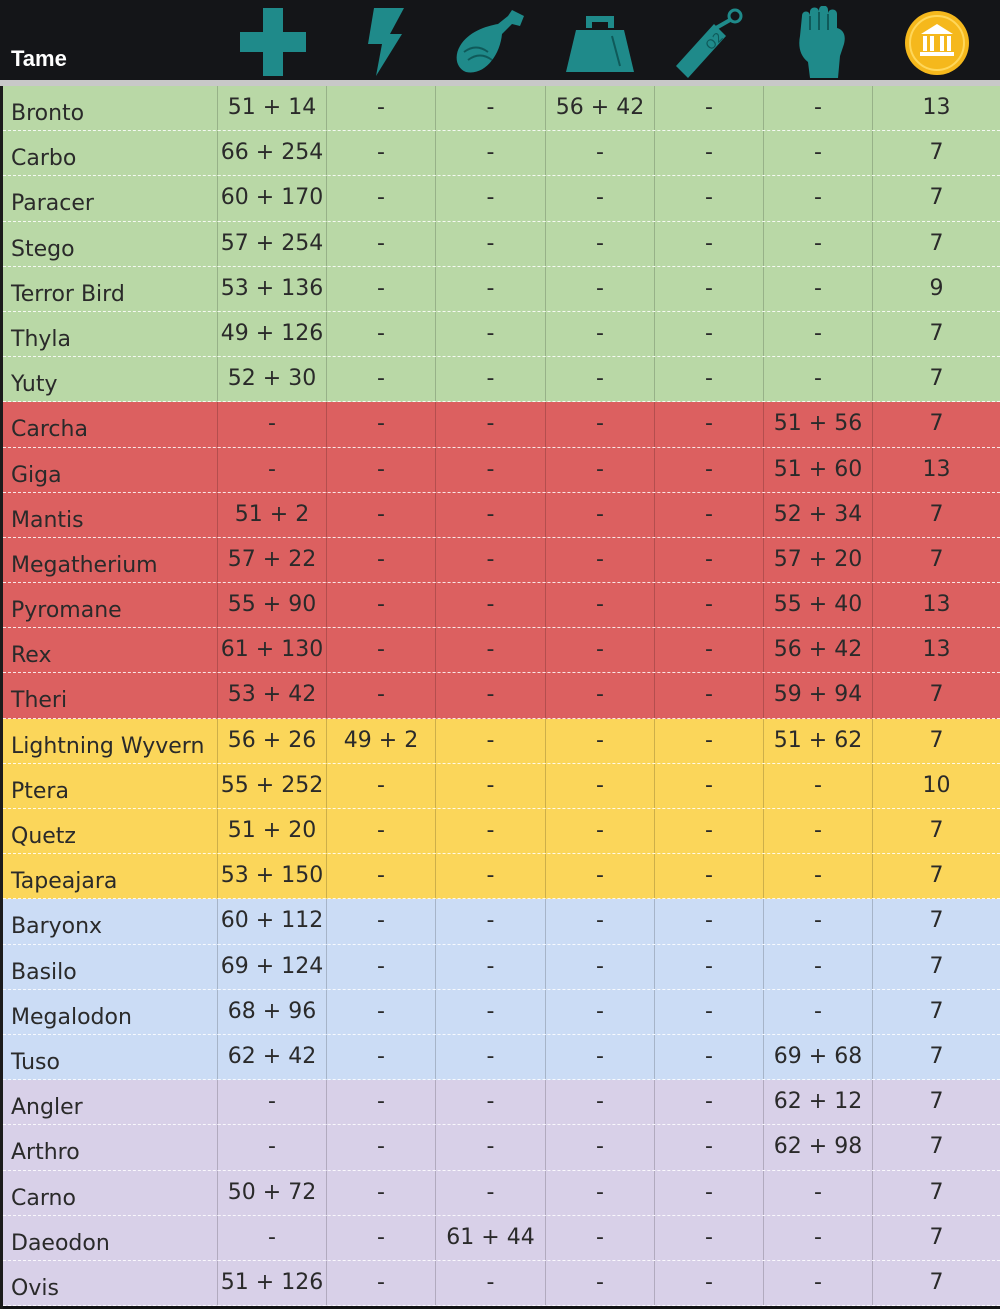  Describe the element at coordinates (817, 560) in the screenshot. I see `stat-cell: 57 + 20` at that location.